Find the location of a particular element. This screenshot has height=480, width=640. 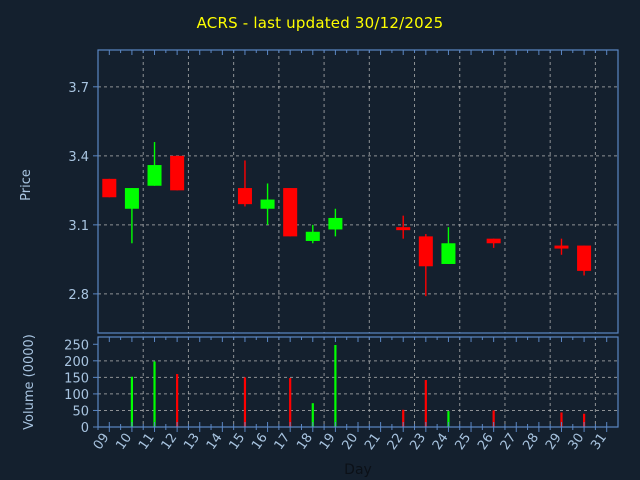

price-tick-label: 3.1 is located at coordinates (78, 226).